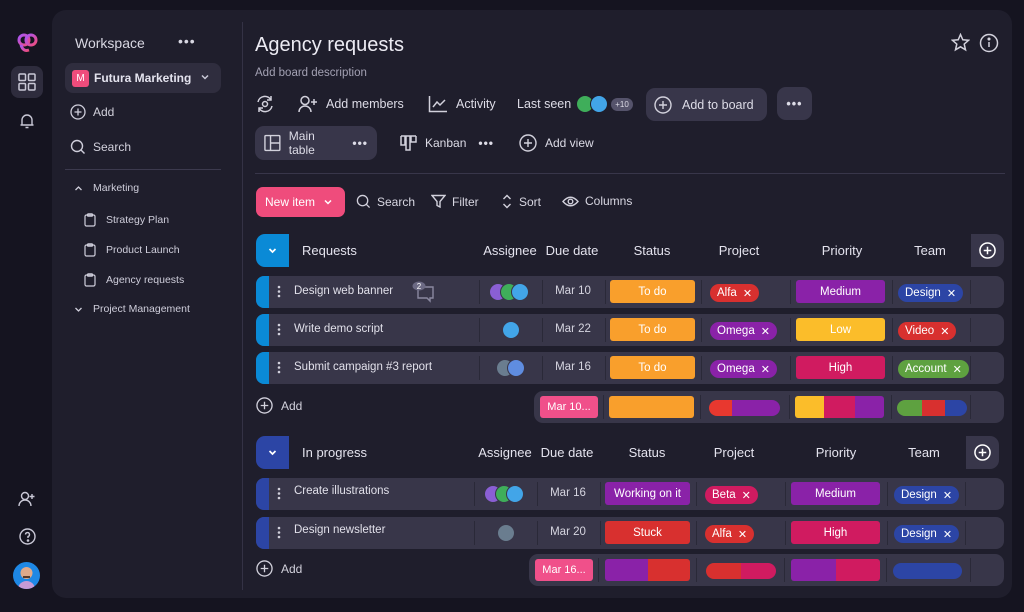 The width and height of the screenshot is (1024, 612). What do you see at coordinates (933, 369) in the screenshot?
I see `team-tag: Account ✕` at bounding box center [933, 369].